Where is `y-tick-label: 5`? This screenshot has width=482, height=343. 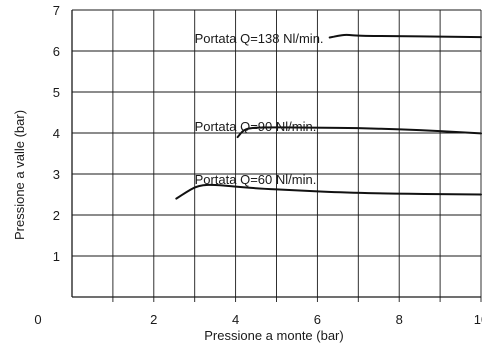 y-tick-label: 5 is located at coordinates (56, 92).